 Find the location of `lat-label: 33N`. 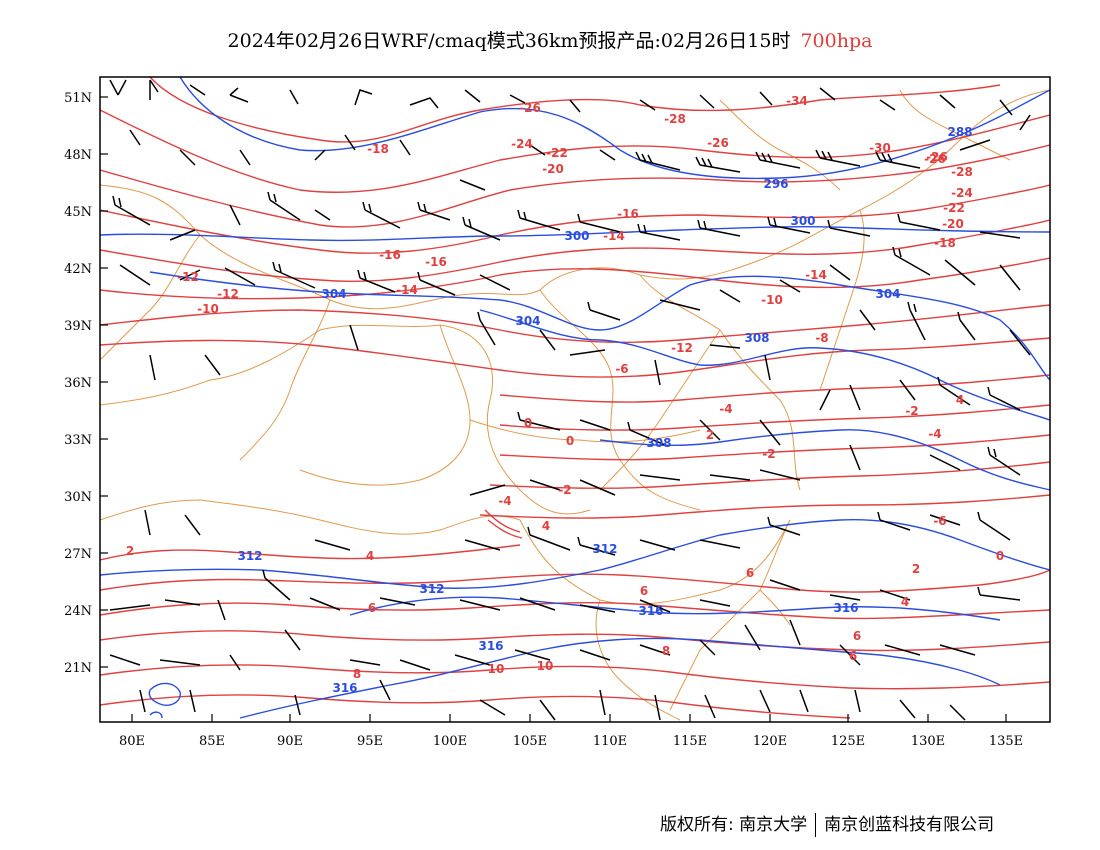

lat-label: 33N is located at coordinates (78, 440).